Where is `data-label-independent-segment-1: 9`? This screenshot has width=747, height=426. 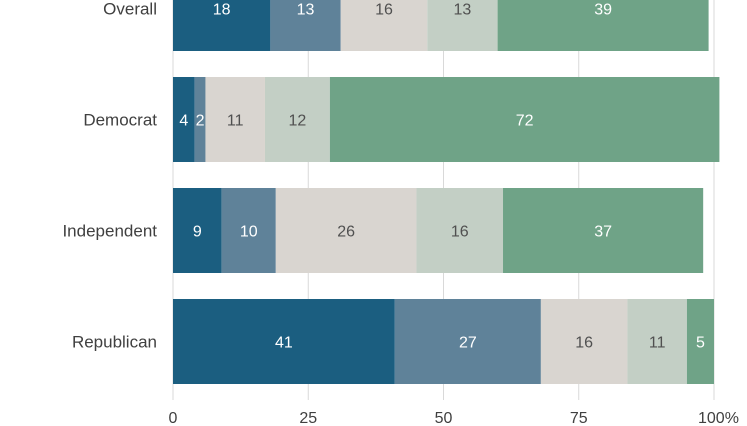
data-label-independent-segment-1: 9 is located at coordinates (197, 232).